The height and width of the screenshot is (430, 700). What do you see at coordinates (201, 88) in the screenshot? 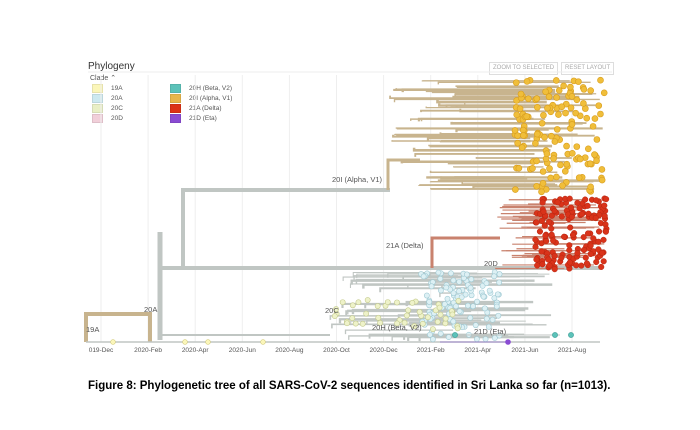
I see `legend-item: 20H (Beta, V2)` at bounding box center [201, 88].